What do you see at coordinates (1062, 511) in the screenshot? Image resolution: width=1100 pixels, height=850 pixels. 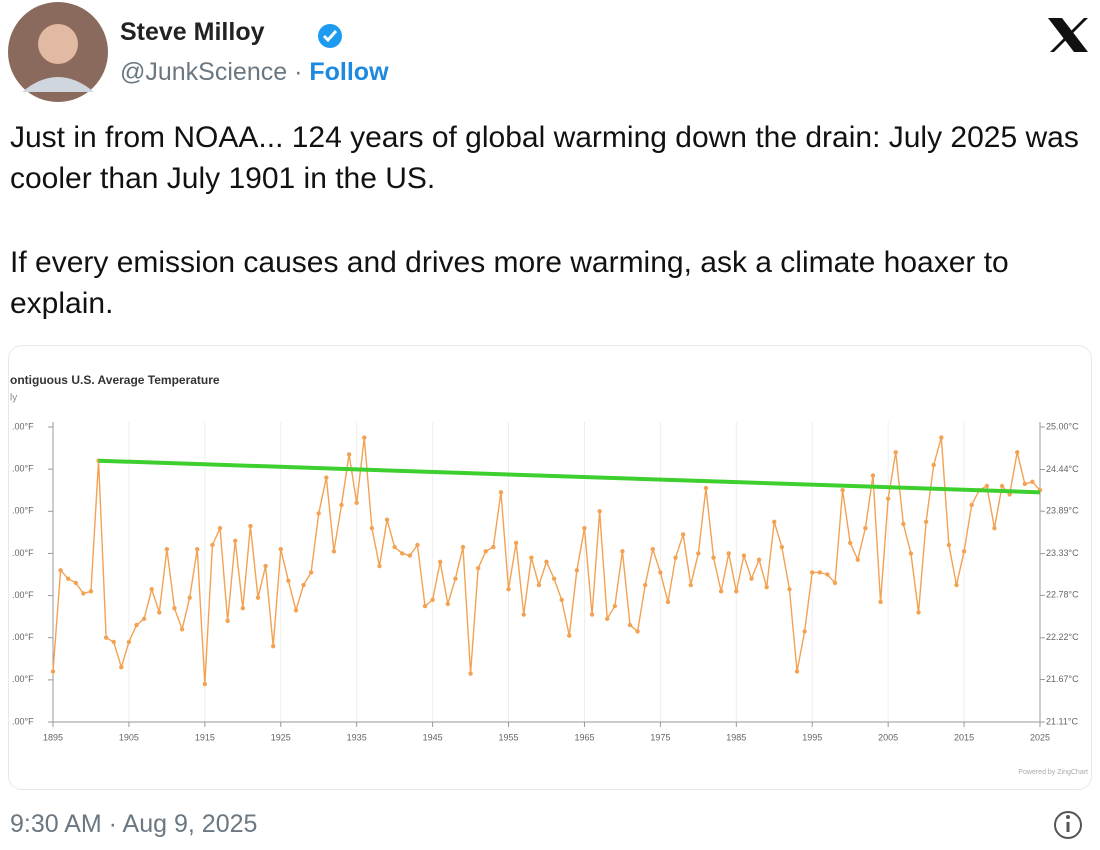 I see `y2-tick-label: 23.89°C` at bounding box center [1062, 511].